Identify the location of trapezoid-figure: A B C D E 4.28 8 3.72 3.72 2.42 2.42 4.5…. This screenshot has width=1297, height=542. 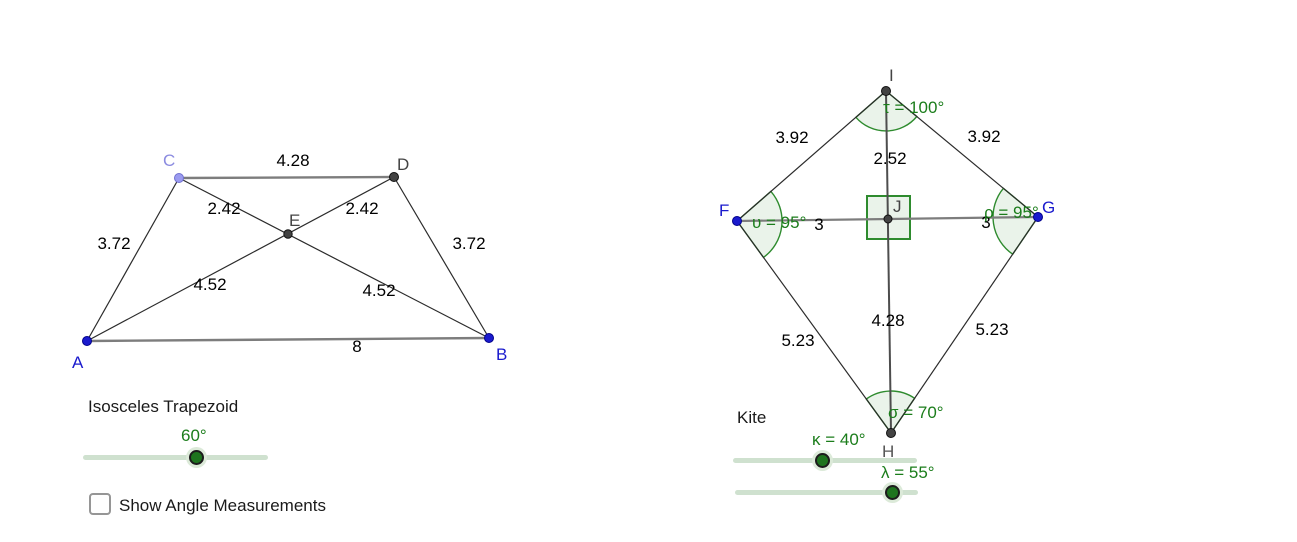
(289, 261).